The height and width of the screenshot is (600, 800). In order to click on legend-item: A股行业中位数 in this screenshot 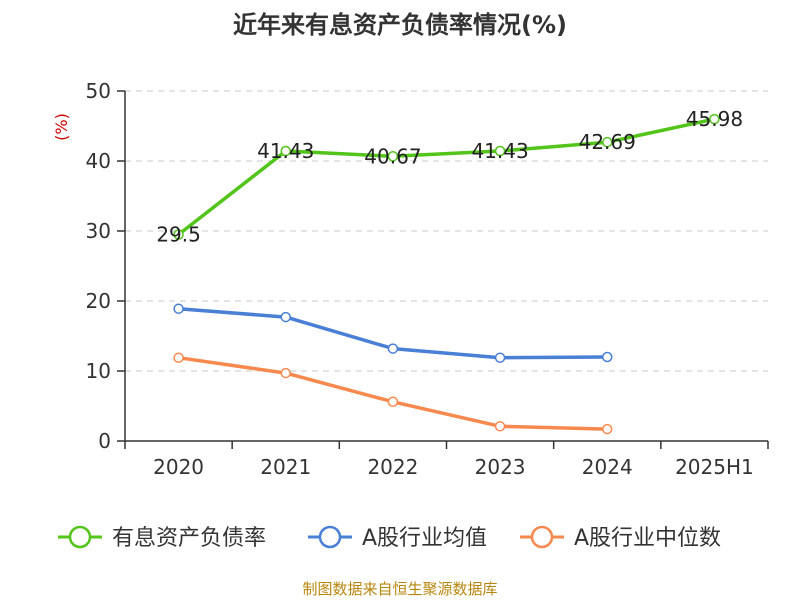, I will do `click(620, 538)`.